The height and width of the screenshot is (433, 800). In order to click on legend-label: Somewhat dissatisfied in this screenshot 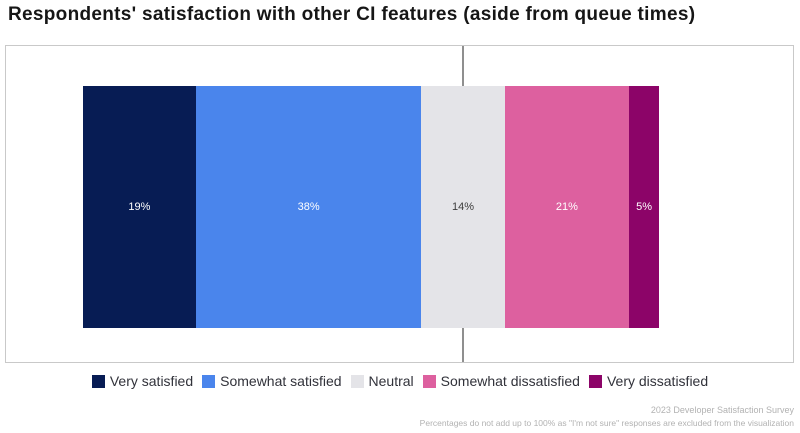, I will do `click(510, 381)`.